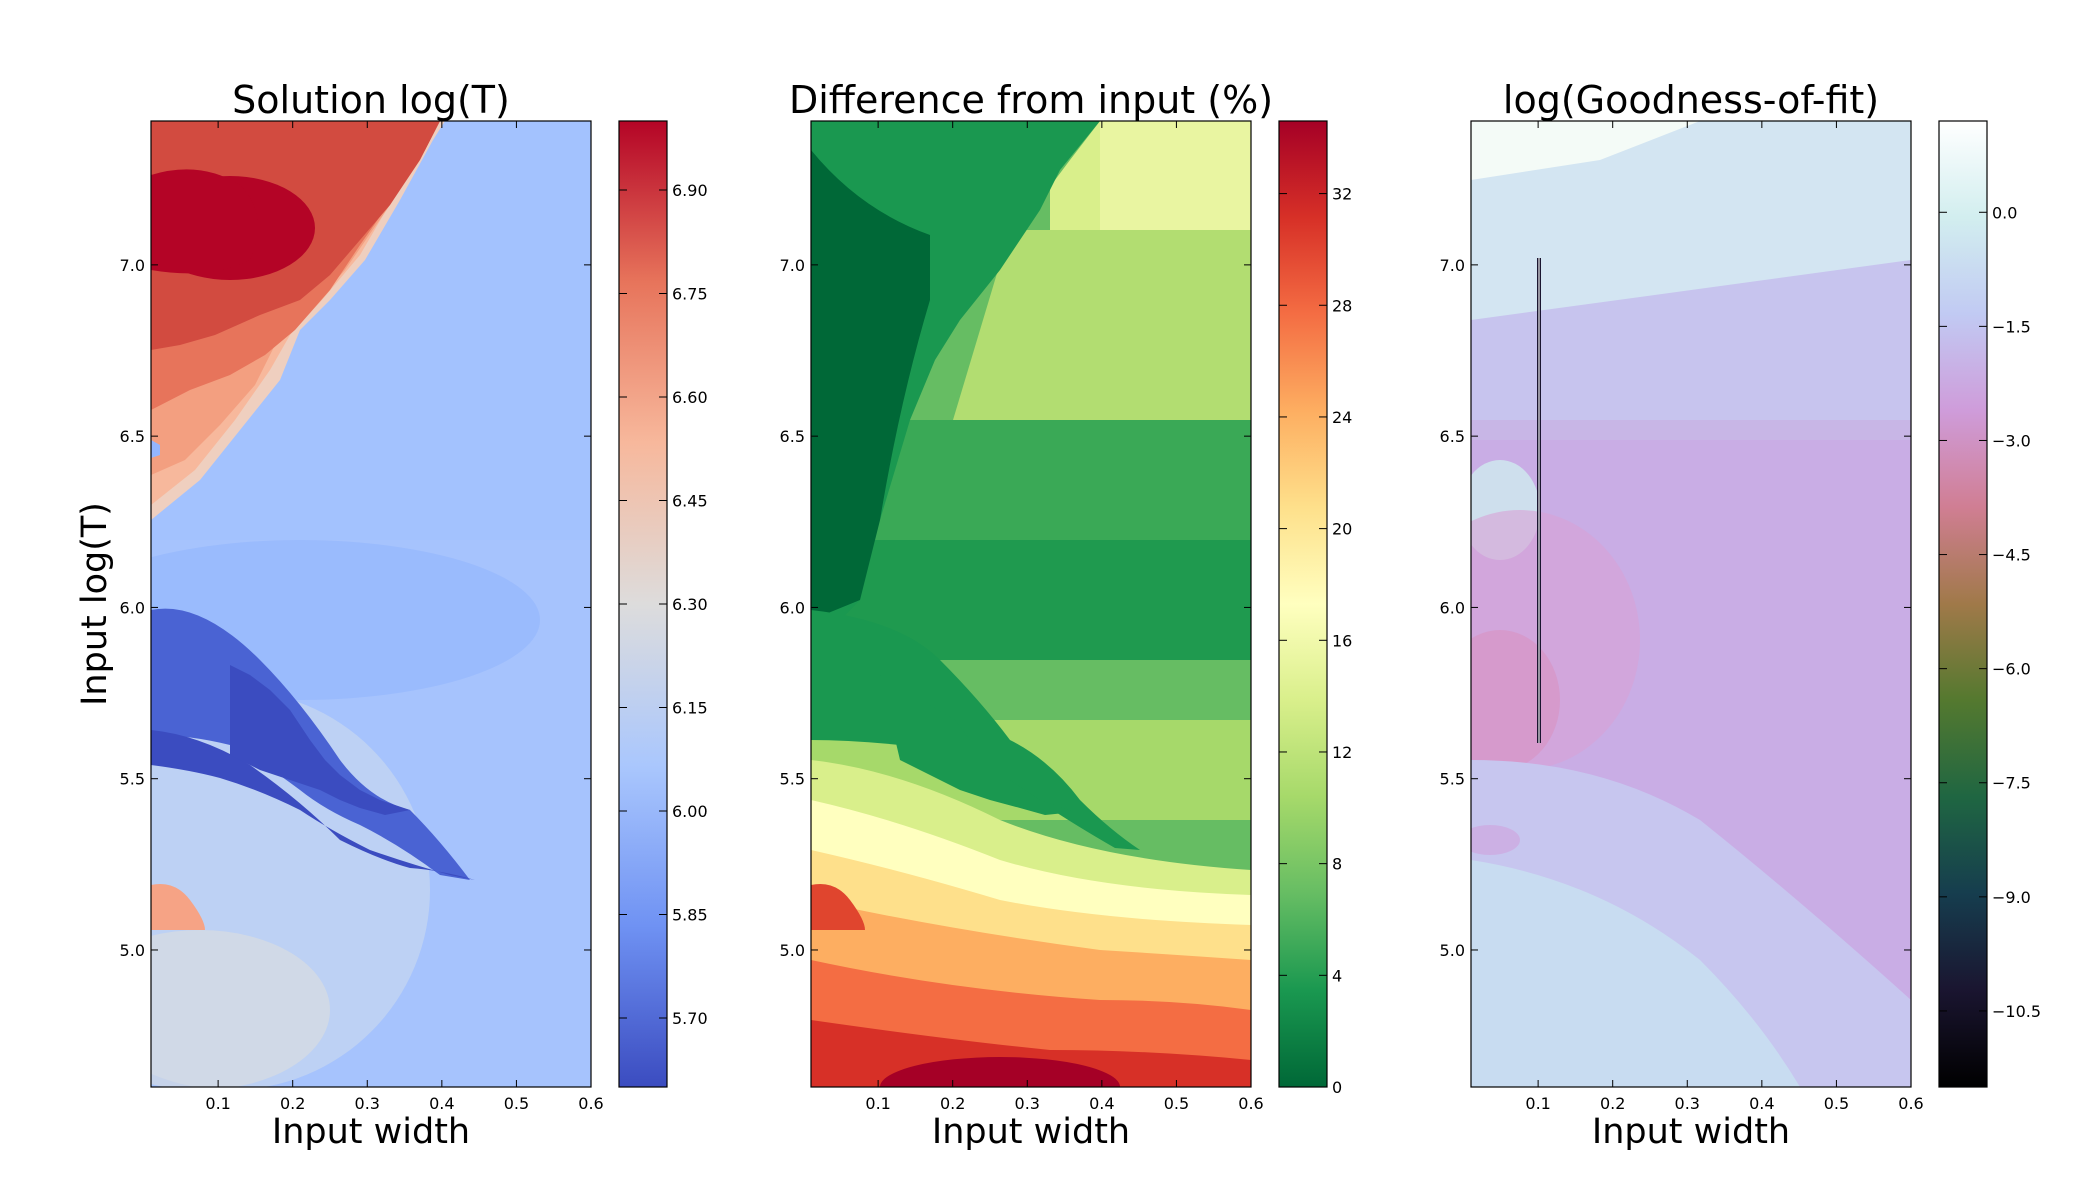 This screenshot has width=2100, height=1200. I want to click on chart-title: Solution log(T), so click(371, 100).